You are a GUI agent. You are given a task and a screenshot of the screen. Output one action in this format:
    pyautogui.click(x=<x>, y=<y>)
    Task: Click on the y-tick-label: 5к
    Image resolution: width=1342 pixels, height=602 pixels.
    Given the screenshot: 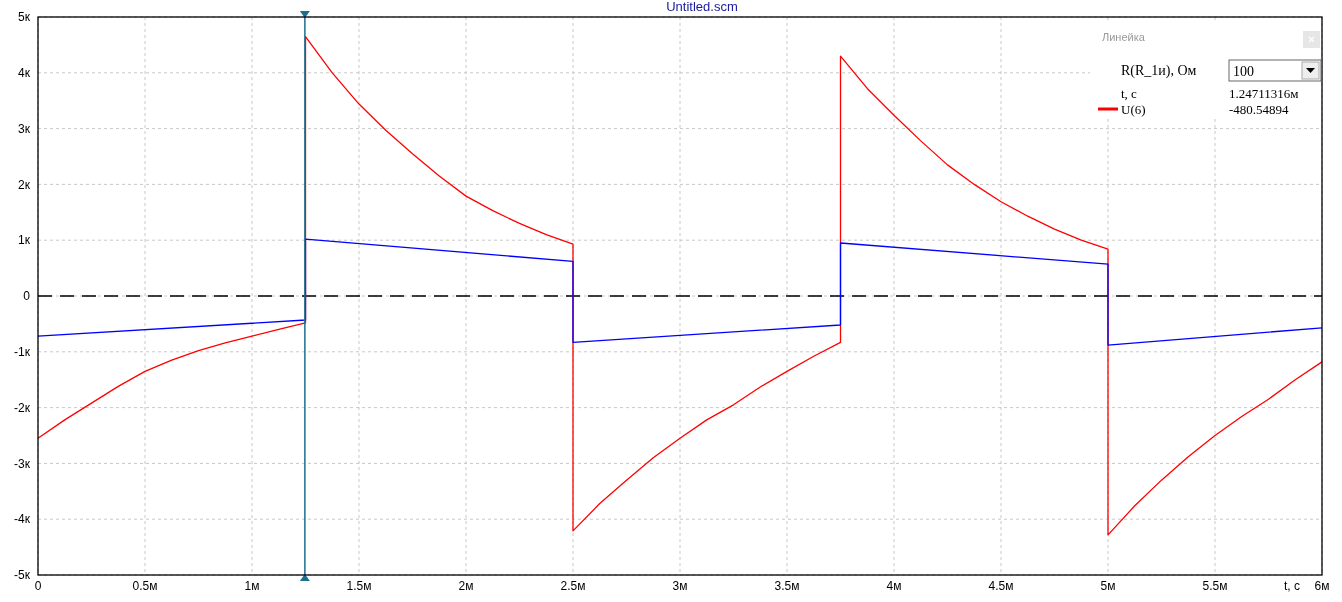 What is the action you would take?
    pyautogui.click(x=24, y=17)
    